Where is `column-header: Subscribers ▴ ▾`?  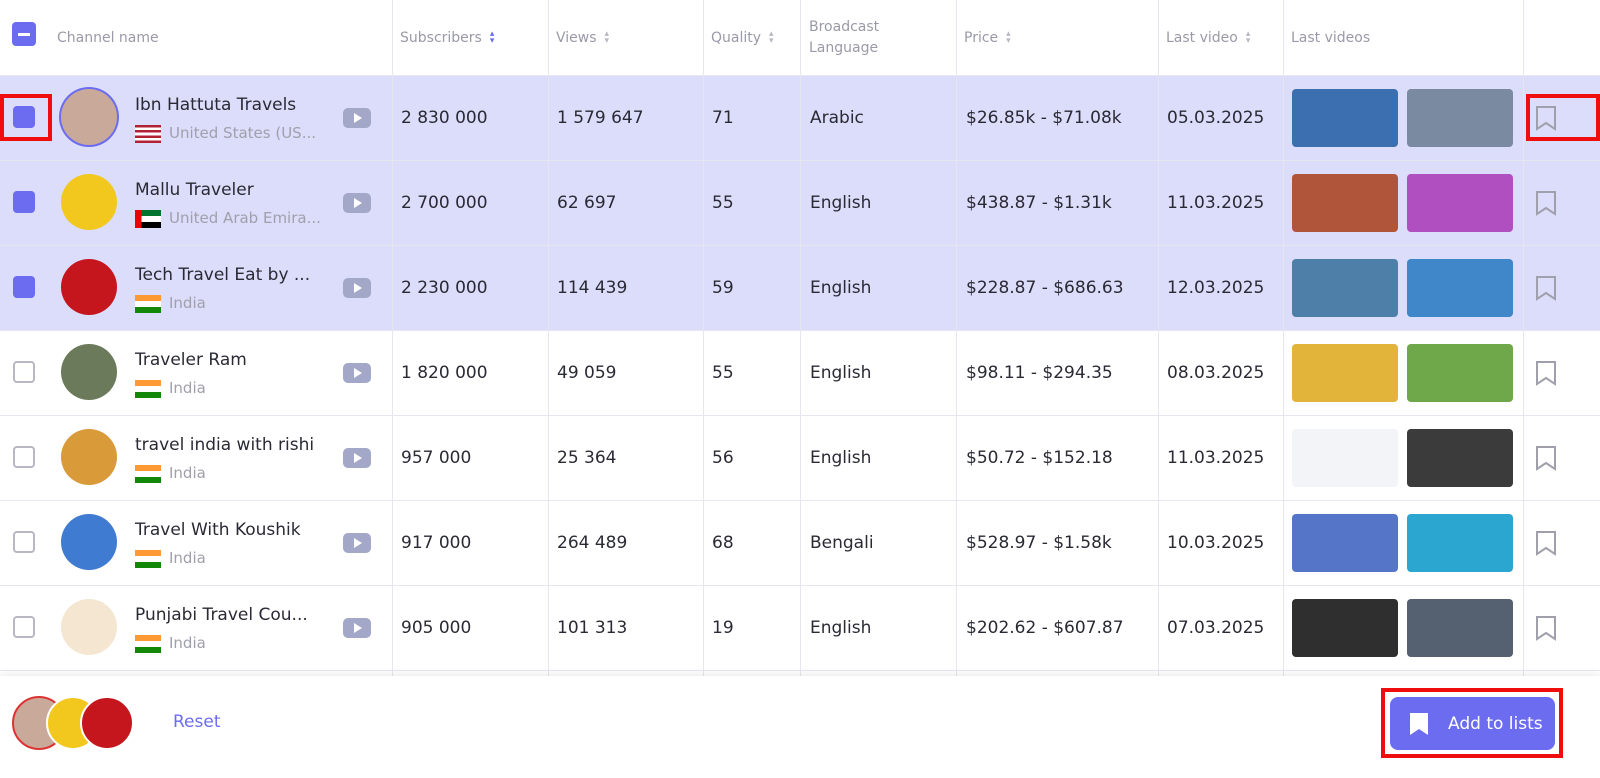
column-header: Subscribers ▴ ▾ is located at coordinates (447, 37).